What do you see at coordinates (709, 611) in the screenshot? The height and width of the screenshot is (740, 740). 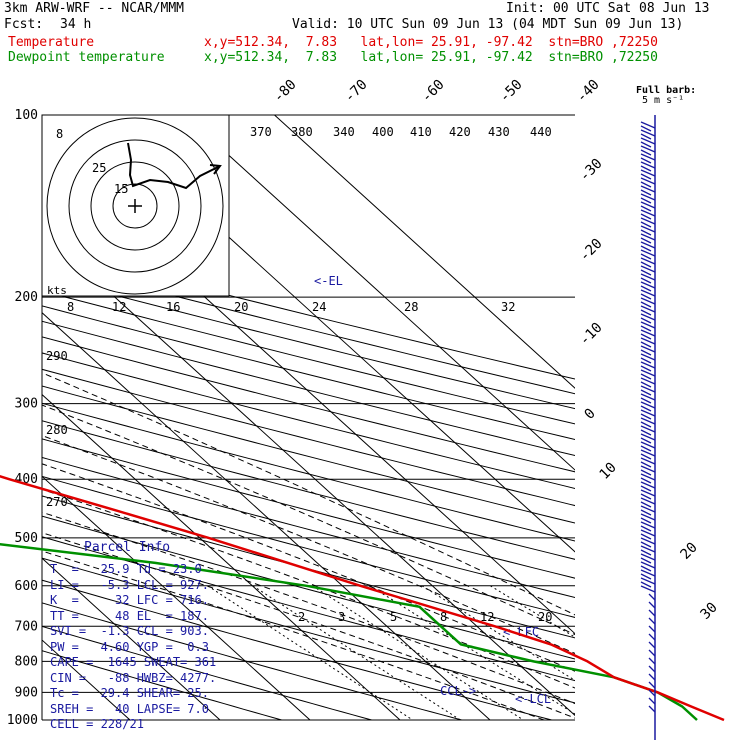 I see `isotherm-label: 30` at bounding box center [709, 611].